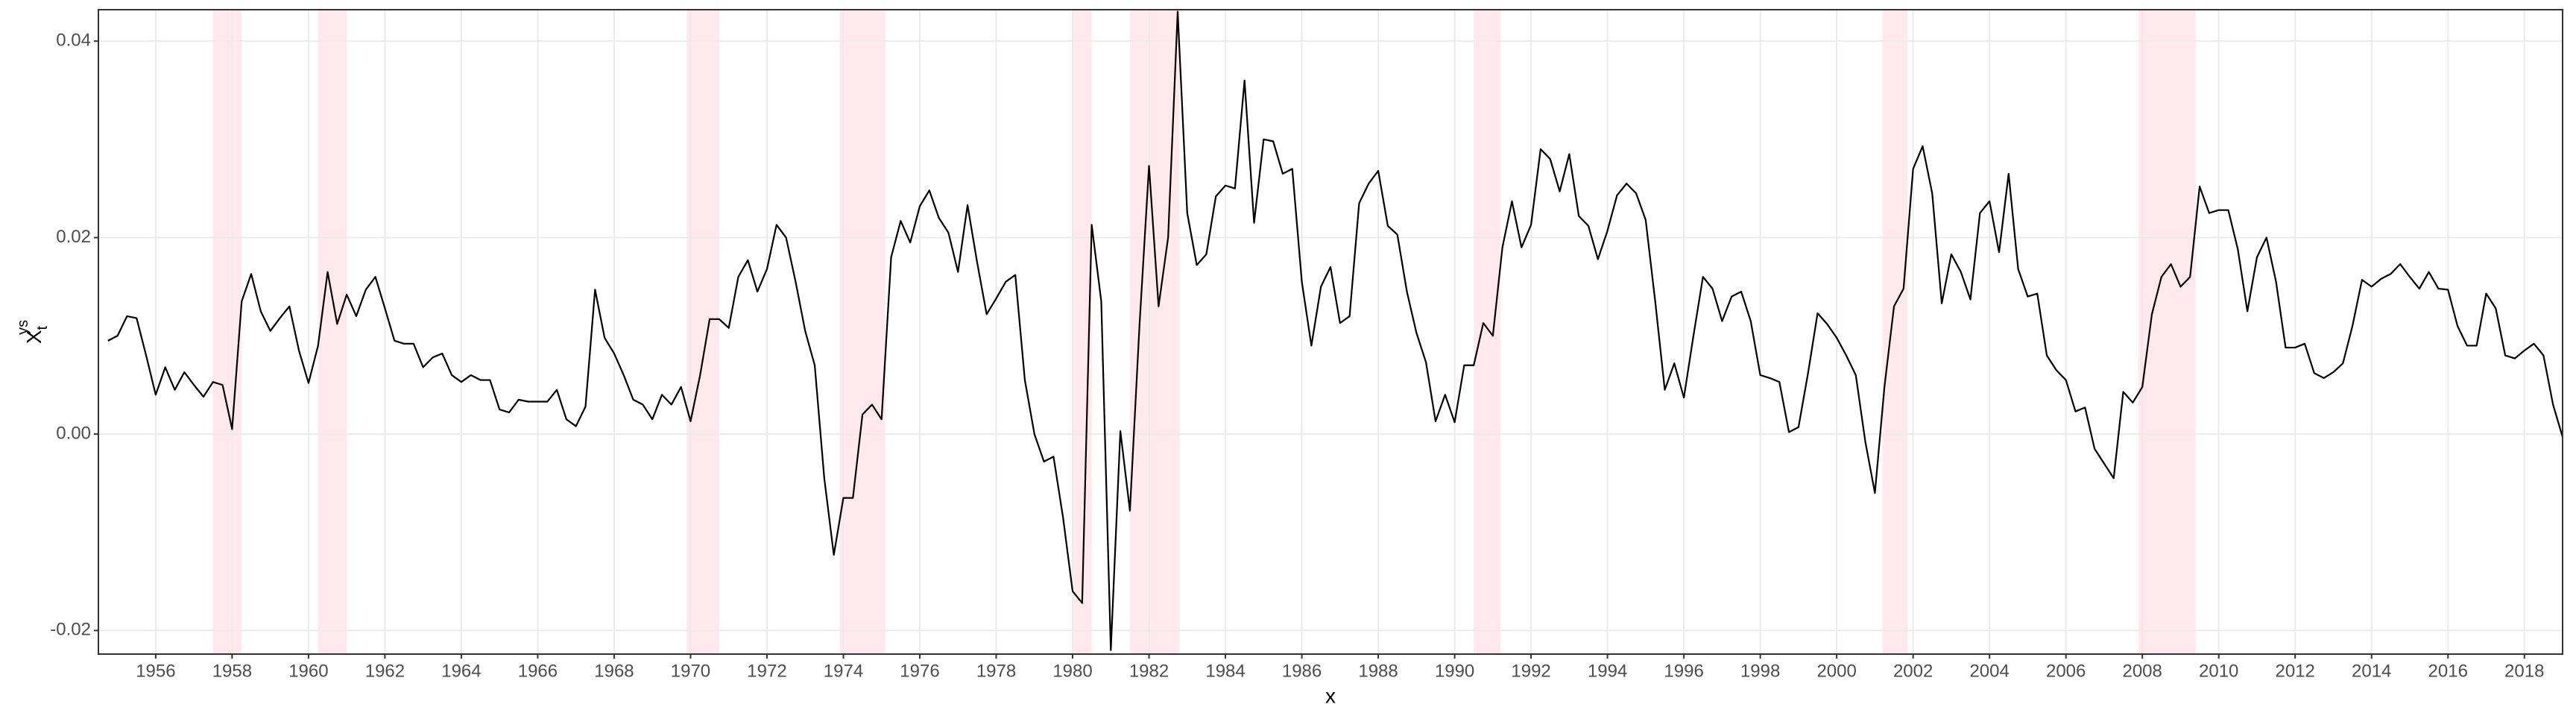 This screenshot has width=2576, height=716. What do you see at coordinates (42, 327) in the screenshot?
I see `y-axis-title-sub: t` at bounding box center [42, 327].